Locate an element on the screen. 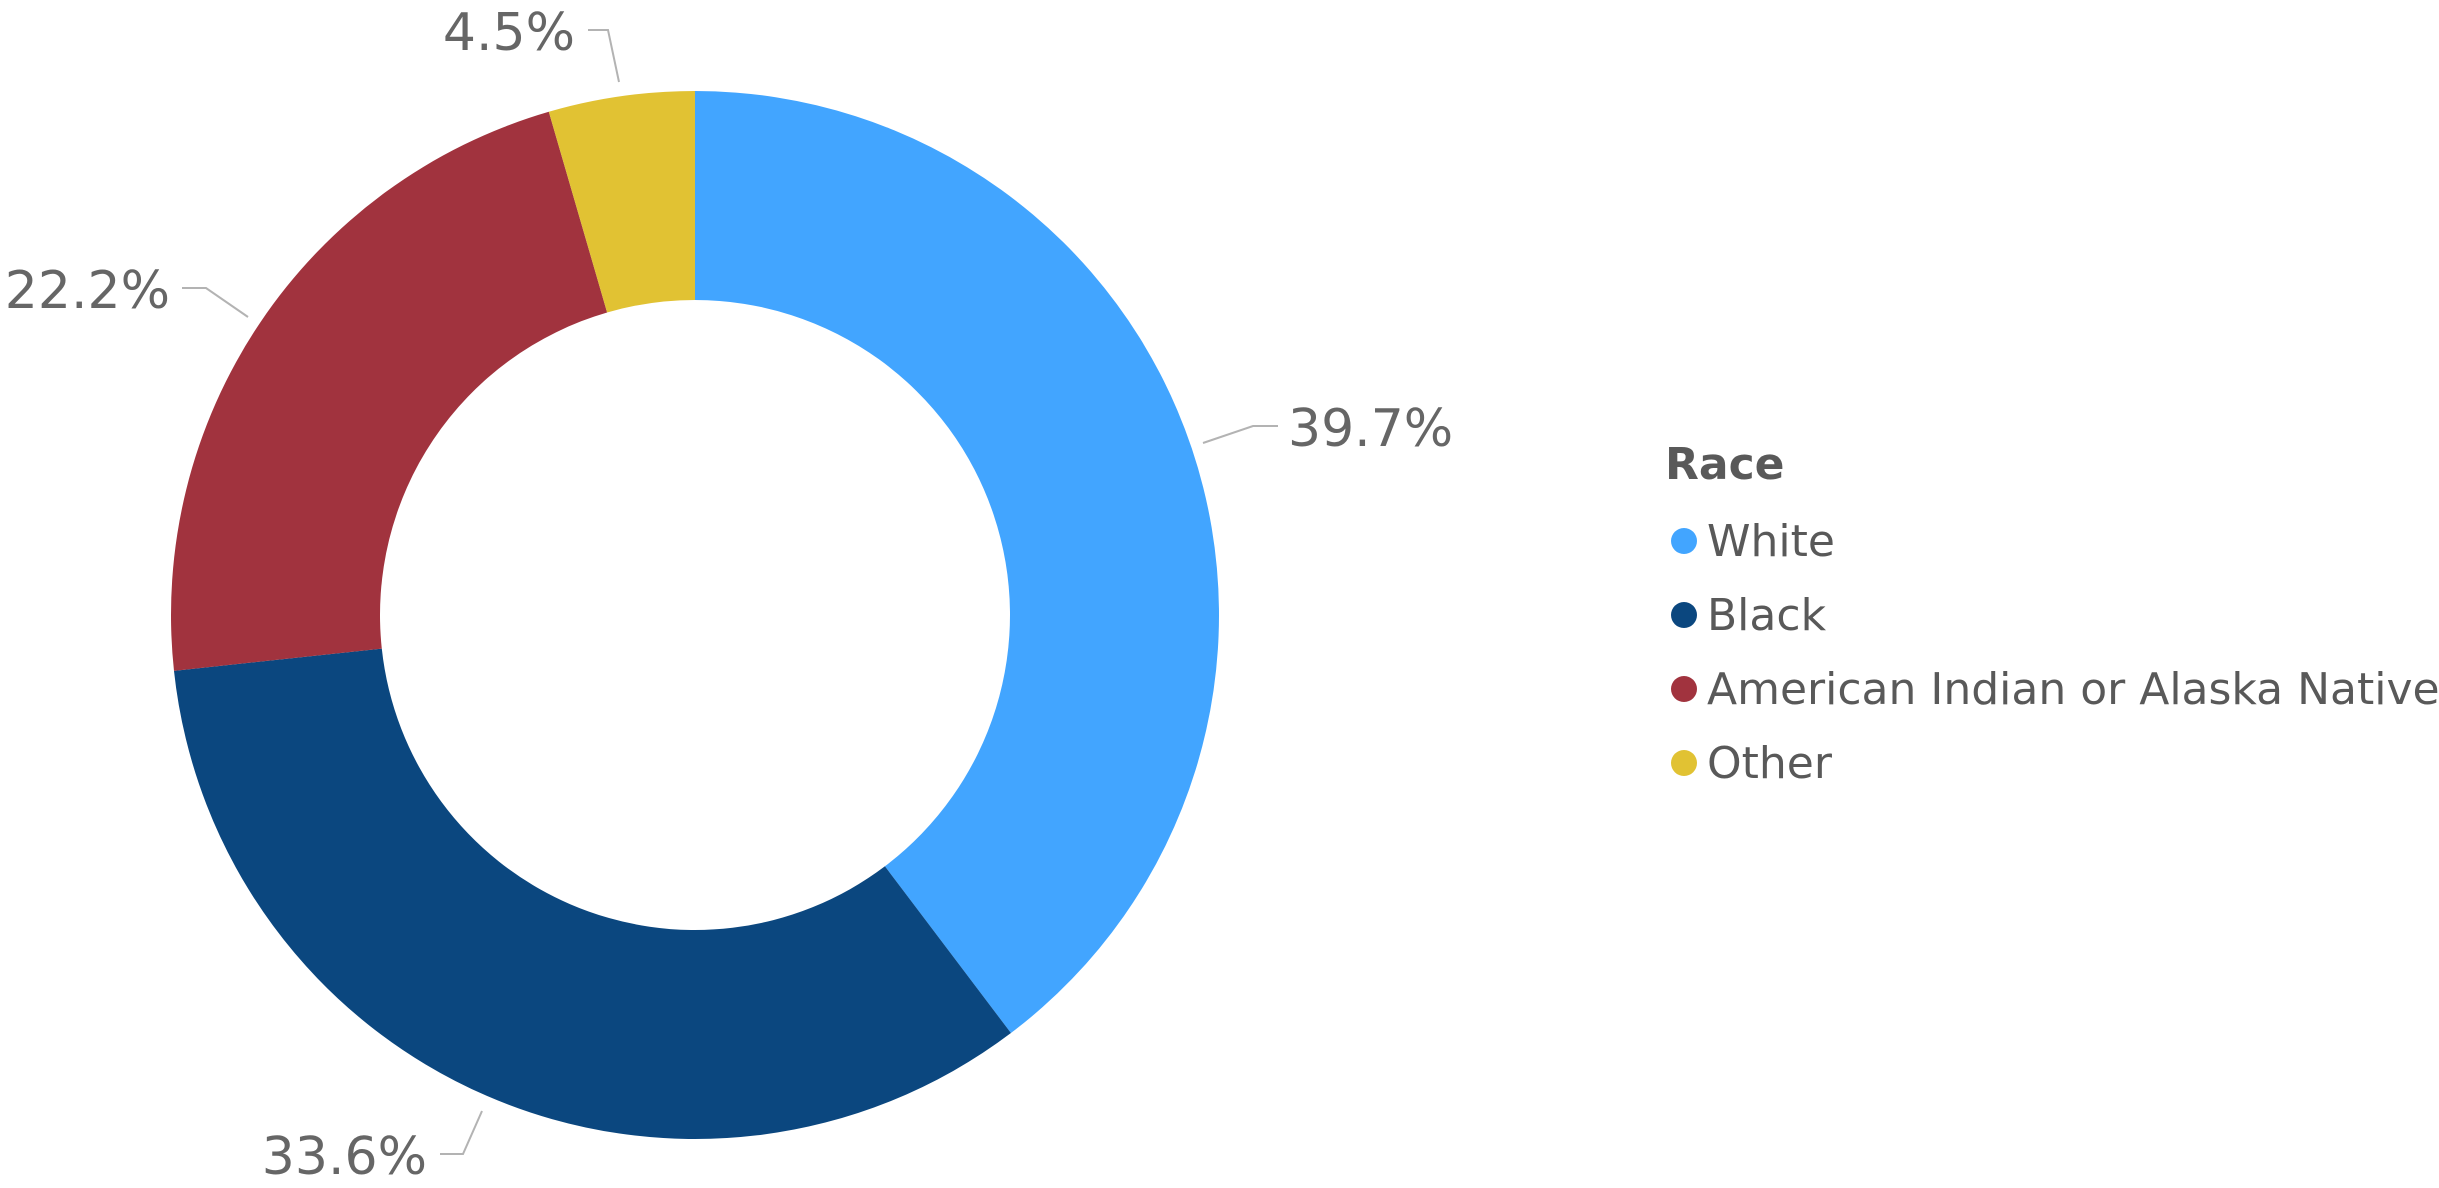 The width and height of the screenshot is (2439, 1188). legend-marker-white is located at coordinates (1684, 541).